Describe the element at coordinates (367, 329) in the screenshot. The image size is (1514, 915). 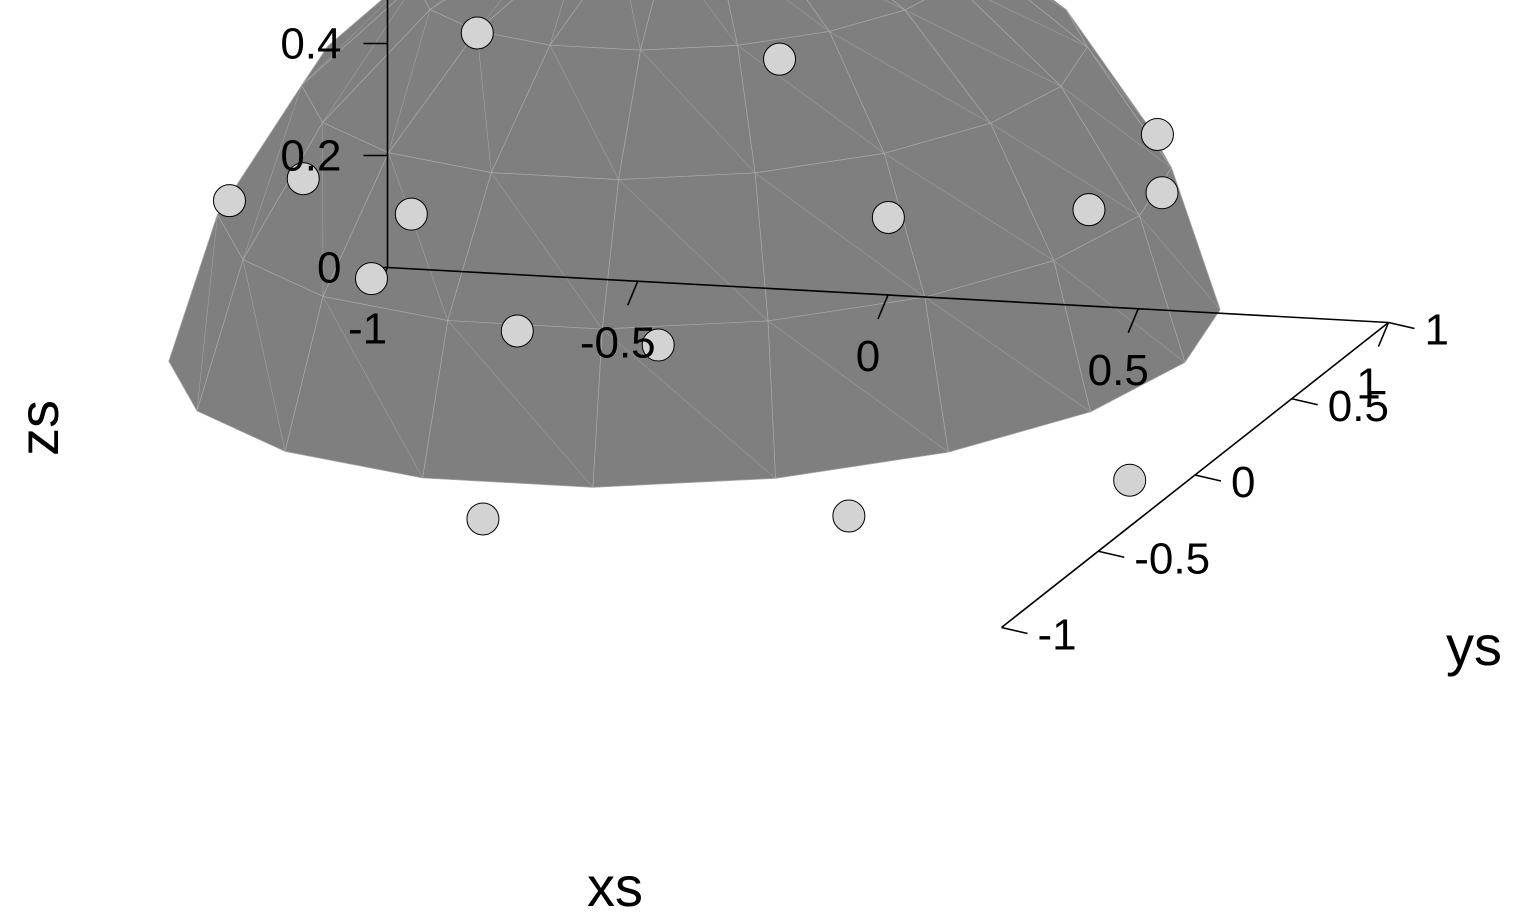
I see `x-tick-label: -1` at that location.